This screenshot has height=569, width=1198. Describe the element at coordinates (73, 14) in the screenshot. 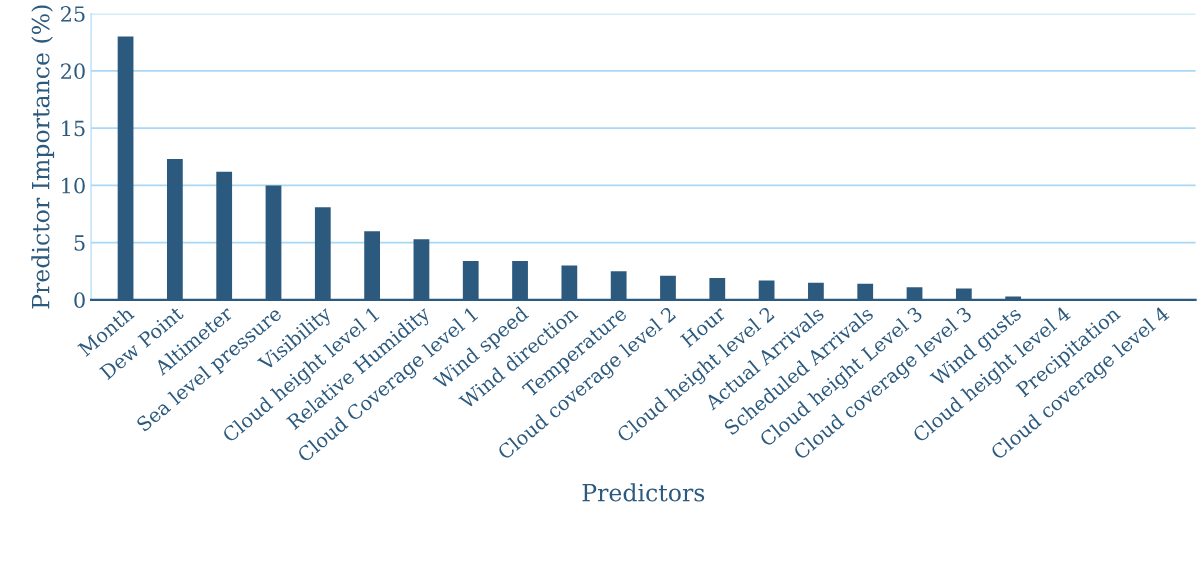

I see `y-tick-label: 25` at that location.